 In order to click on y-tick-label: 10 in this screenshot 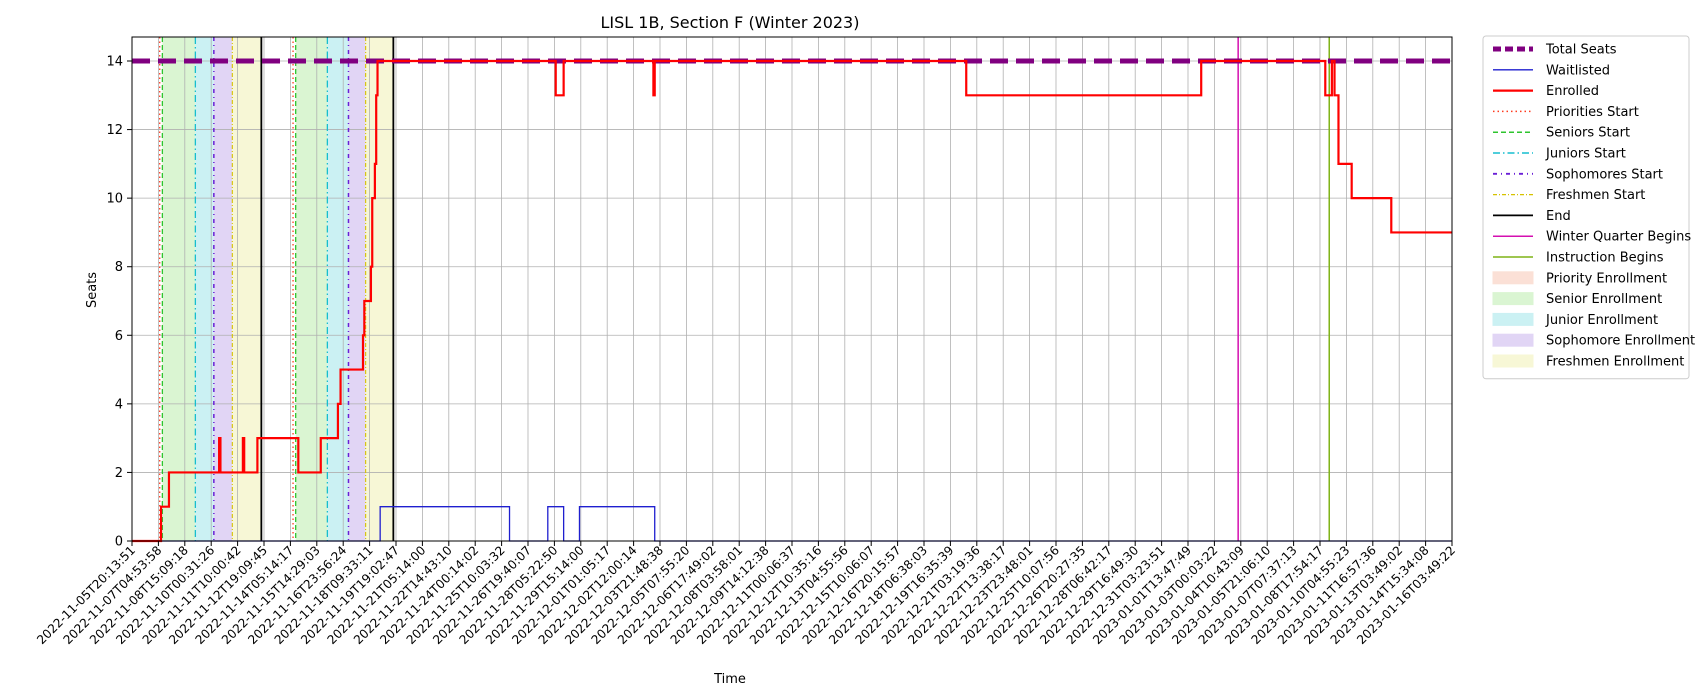, I will do `click(114, 199)`.